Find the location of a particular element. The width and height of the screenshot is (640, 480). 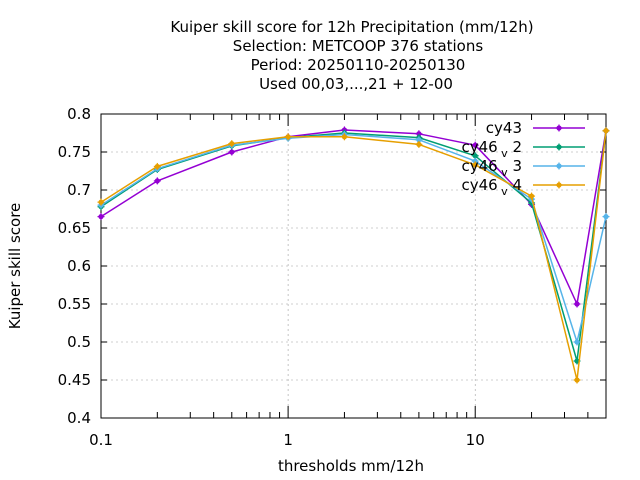

legend-entry-cy46_v3: cy46 v 3 is located at coordinates (523, 168).